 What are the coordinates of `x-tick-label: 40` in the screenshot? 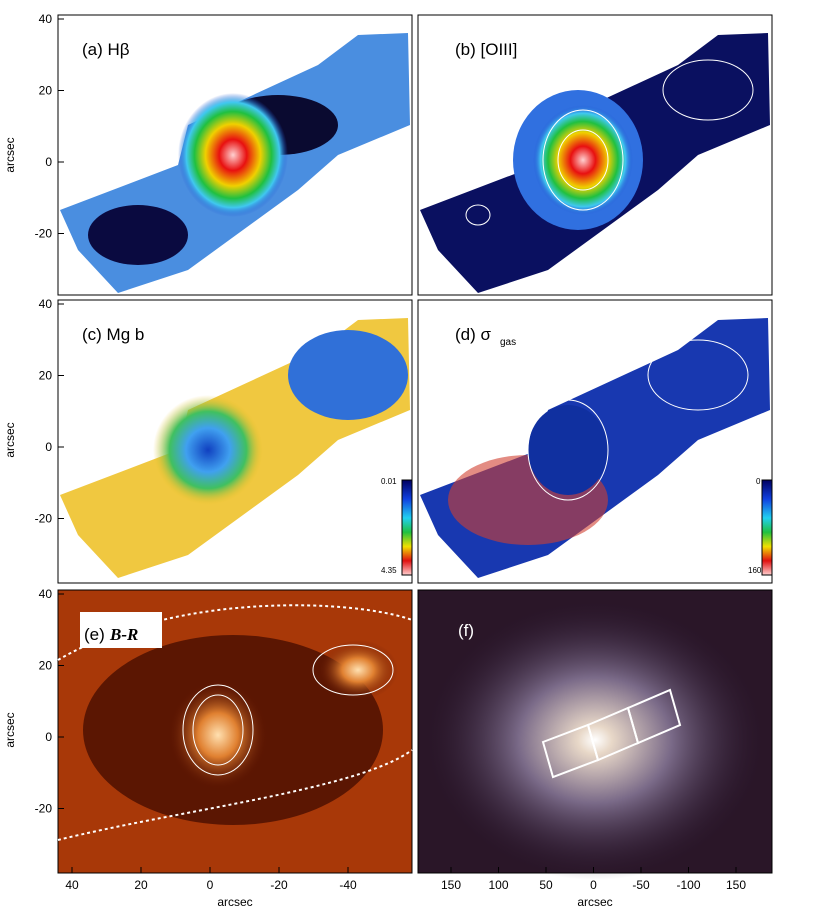 It's located at (72, 885).